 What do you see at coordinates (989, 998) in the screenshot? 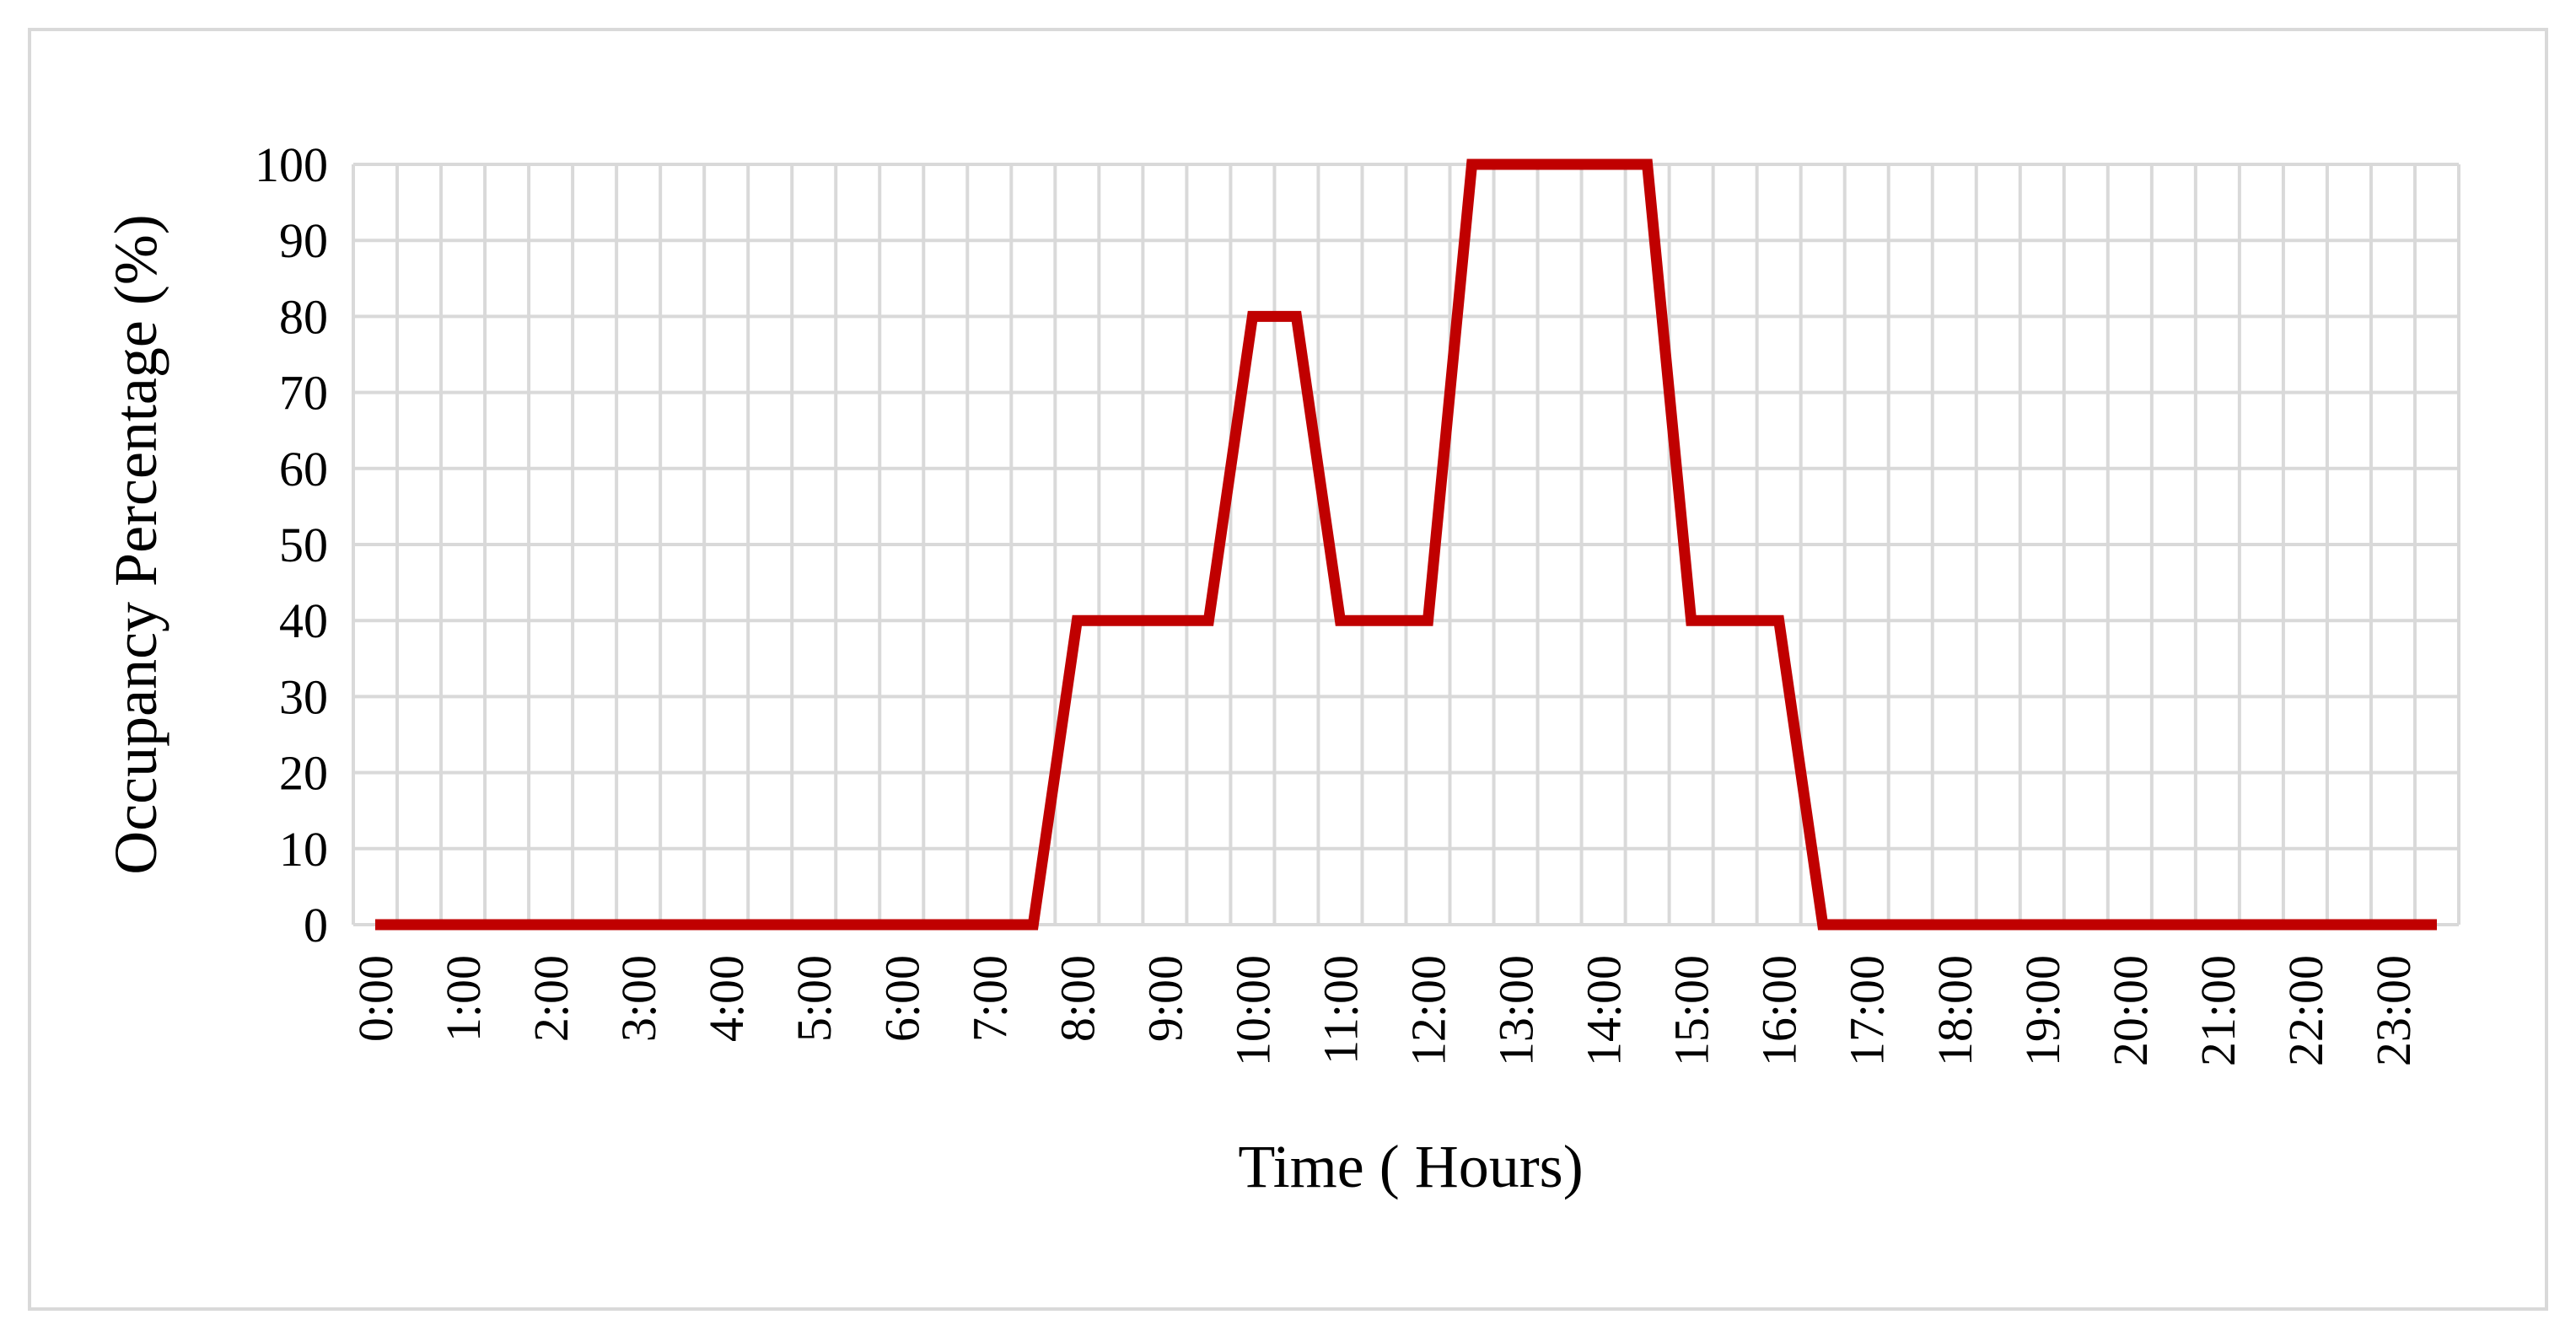
I see `x-tick-label: 7:00` at bounding box center [989, 998].